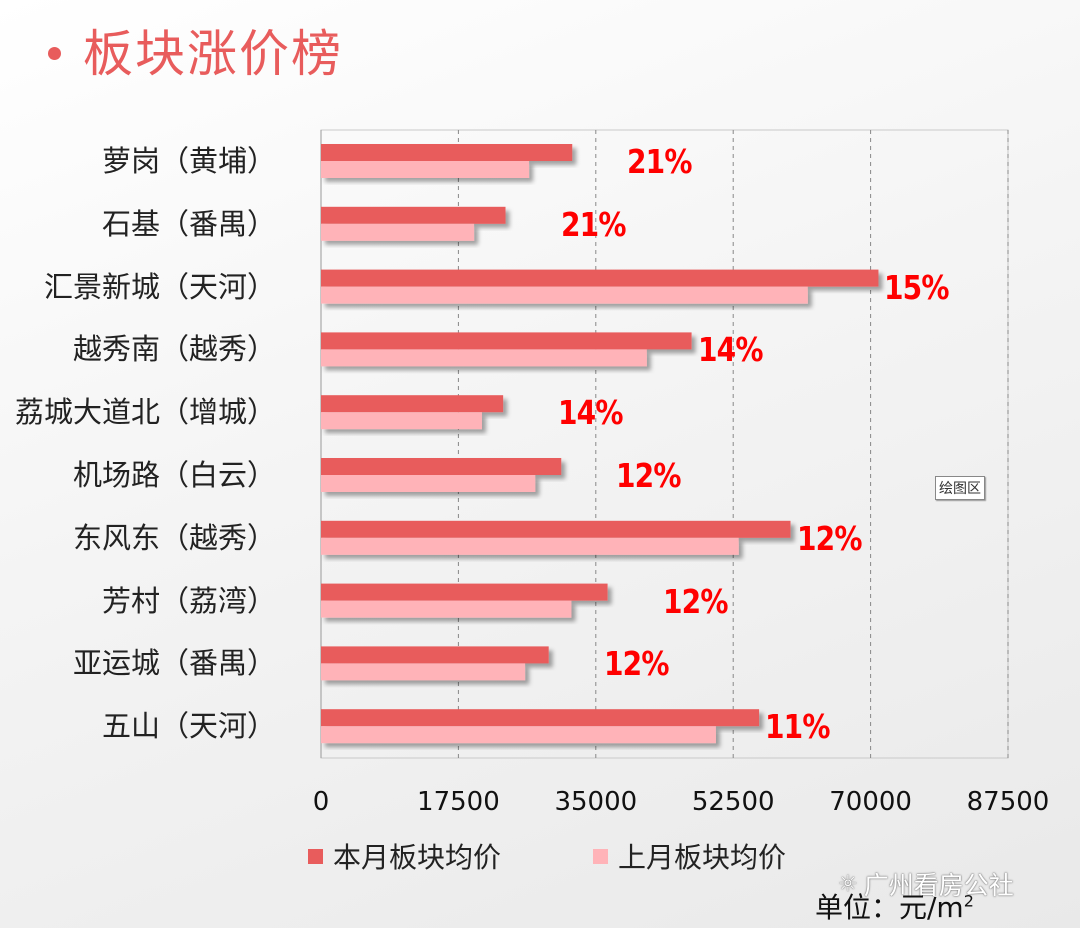 This screenshot has height=928, width=1080. I want to click on legend-item-previous: 上月板块均价, so click(689, 856).